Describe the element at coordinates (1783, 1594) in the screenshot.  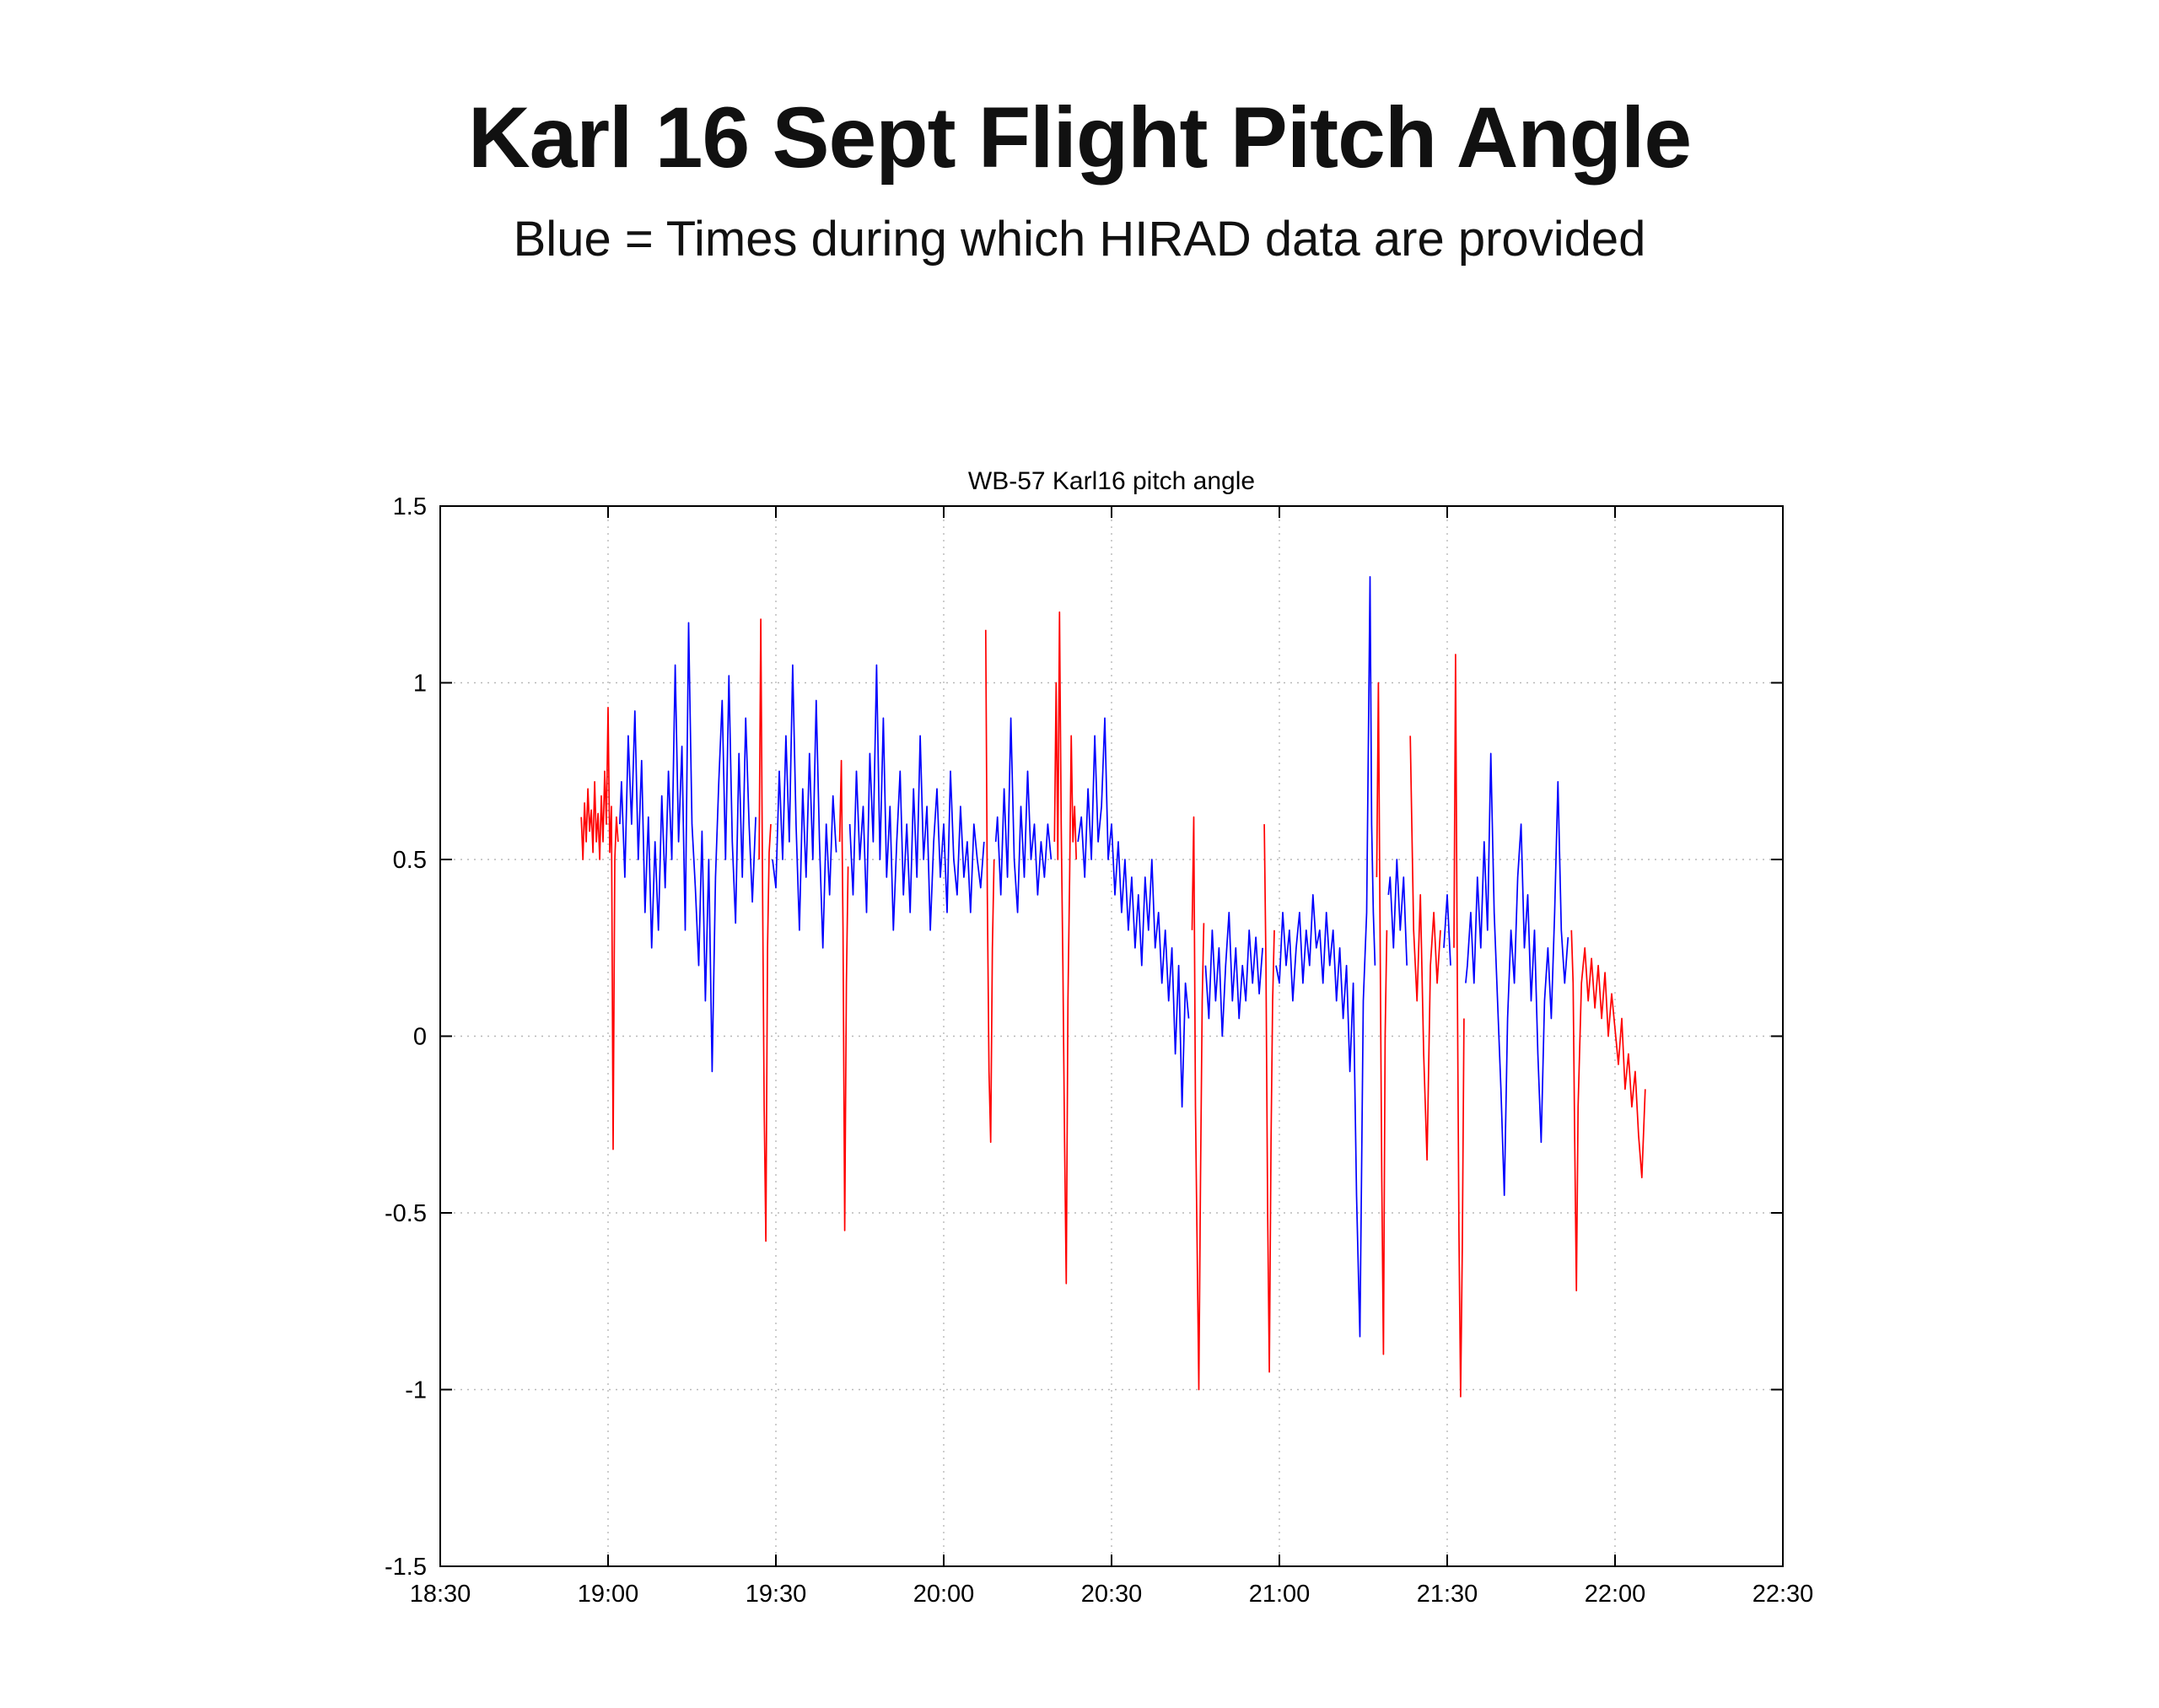
I see `x-tick-label: 22:30` at that location.